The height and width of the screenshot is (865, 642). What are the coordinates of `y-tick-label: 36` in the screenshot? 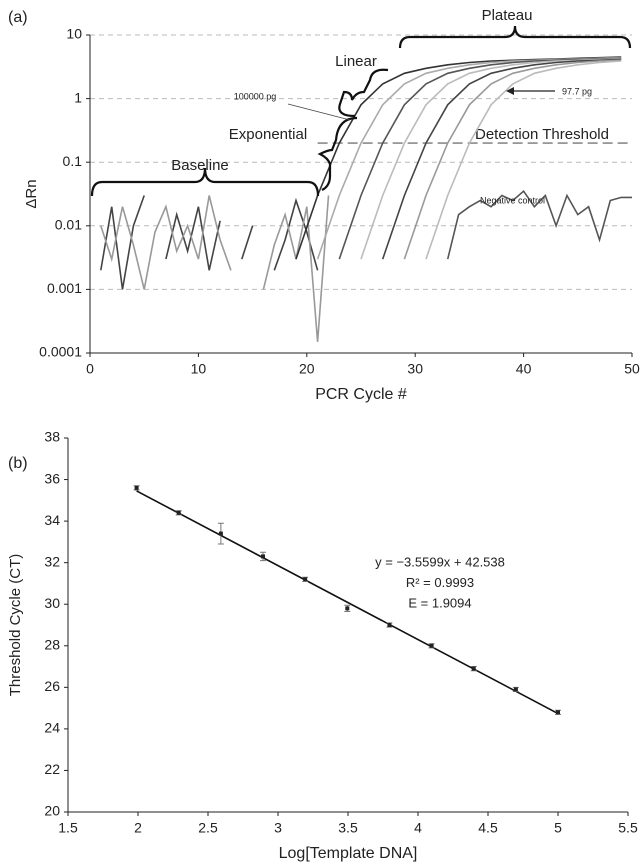 It's located at (52, 478).